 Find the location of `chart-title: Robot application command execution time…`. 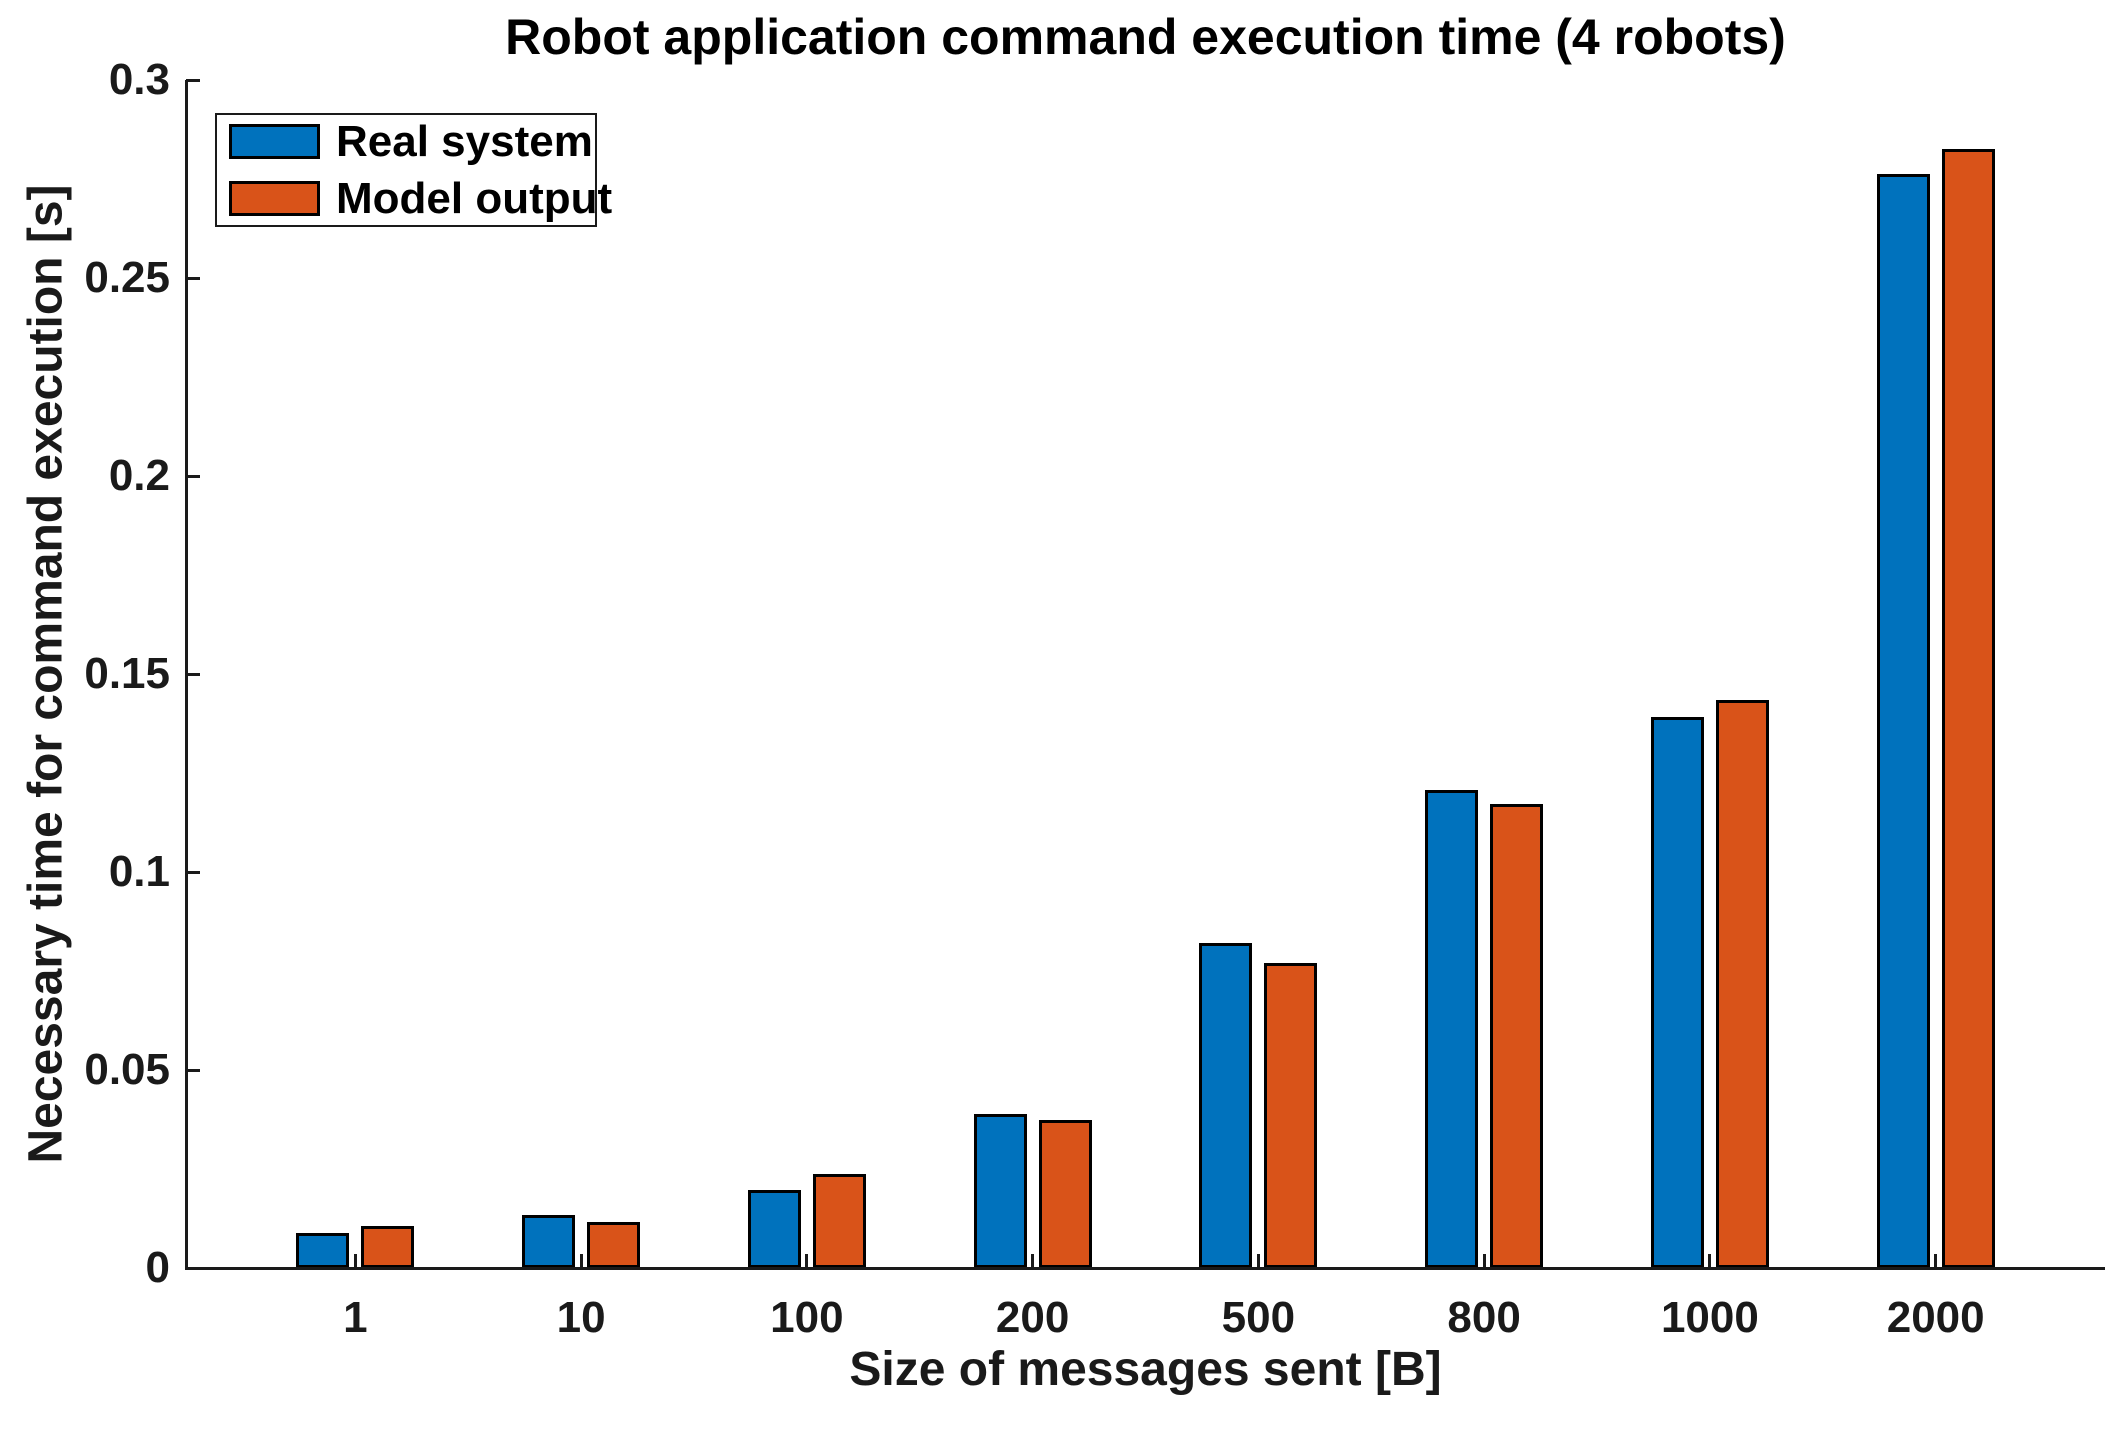

chart-title: Robot application command execution time… is located at coordinates (1145, 37).